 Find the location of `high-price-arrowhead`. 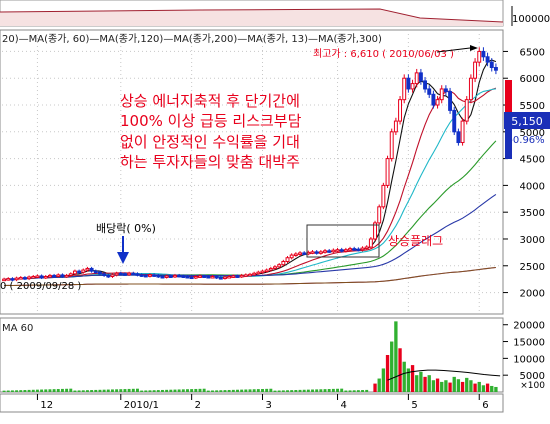

high-price-arrowhead is located at coordinates (474, 48).